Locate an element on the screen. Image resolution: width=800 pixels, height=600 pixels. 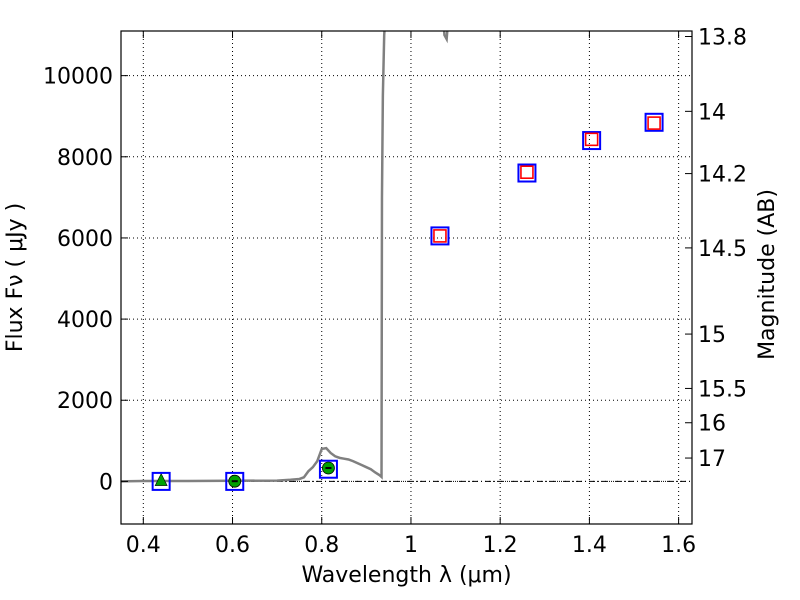
y2-tick-label: 14.2 is located at coordinates (722, 175).